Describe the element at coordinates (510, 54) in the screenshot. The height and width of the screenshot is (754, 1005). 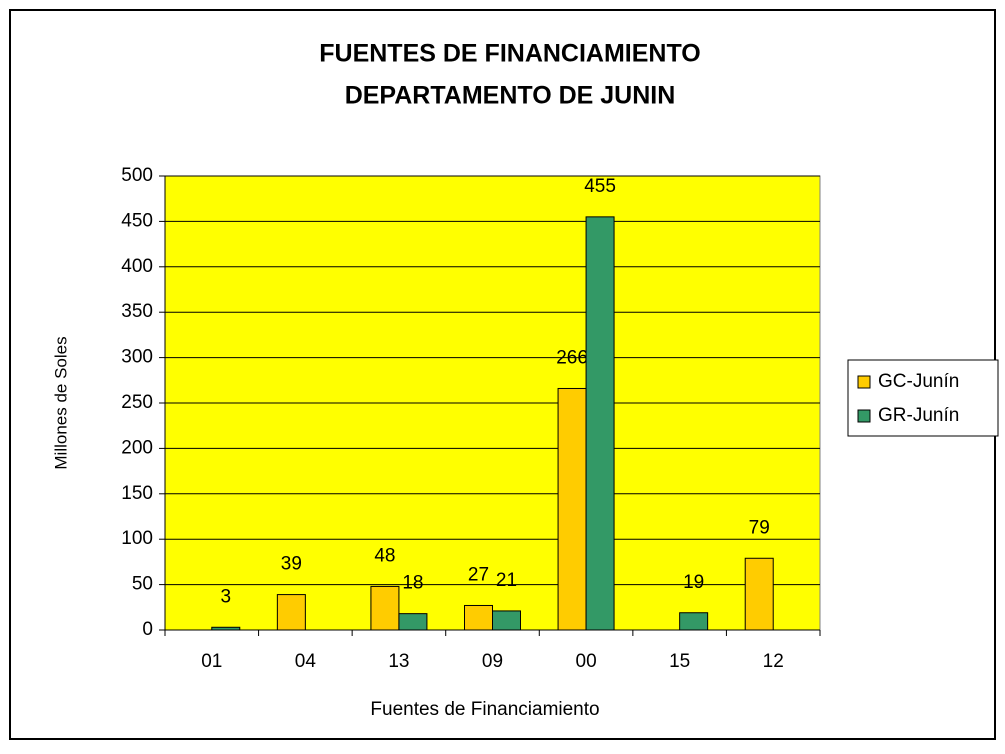
I see `chart-title: FUENTES DE FINANCIAMIENTO` at that location.